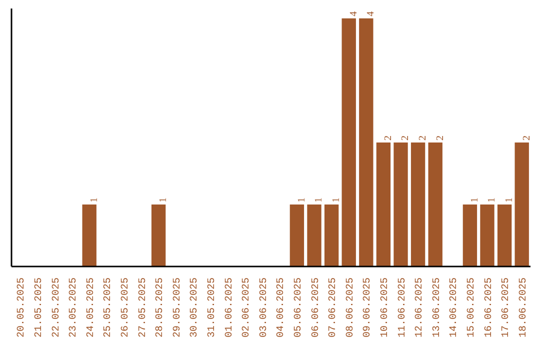 The width and height of the screenshot is (540, 340). Describe the element at coordinates (195, 307) in the screenshot. I see `x-tick-label: 30.05.2025` at that location.